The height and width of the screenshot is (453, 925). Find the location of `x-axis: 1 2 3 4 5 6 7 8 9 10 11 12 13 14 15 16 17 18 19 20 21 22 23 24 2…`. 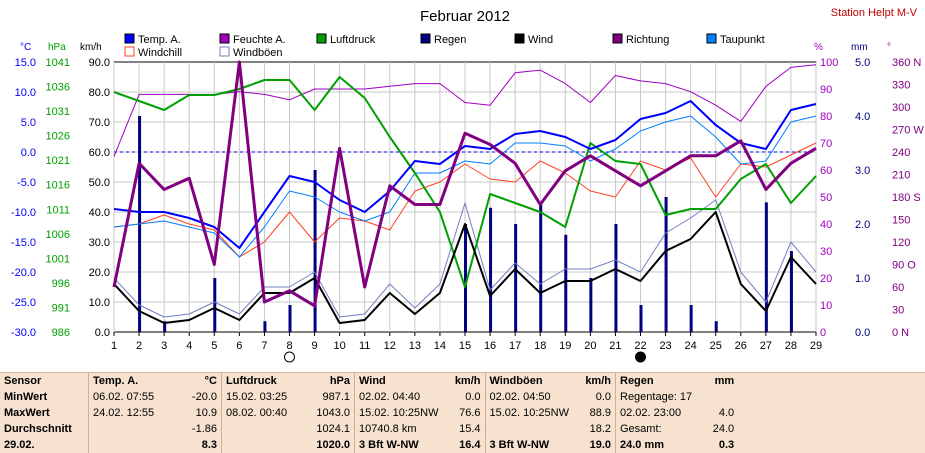

x-axis: 1 2 3 4 5 6 7 8 9 10 11 12 13 14 15 16 17 18 19 20 21 22 23 24 2… is located at coordinates (466, 347).